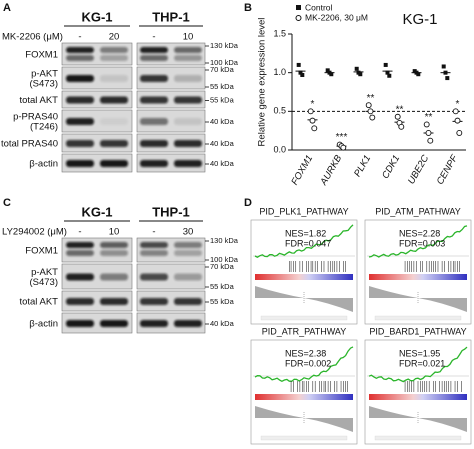 The width and height of the screenshot is (474, 449). Describe the element at coordinates (188, 37) in the screenshot. I see `dose: 10` at that location.